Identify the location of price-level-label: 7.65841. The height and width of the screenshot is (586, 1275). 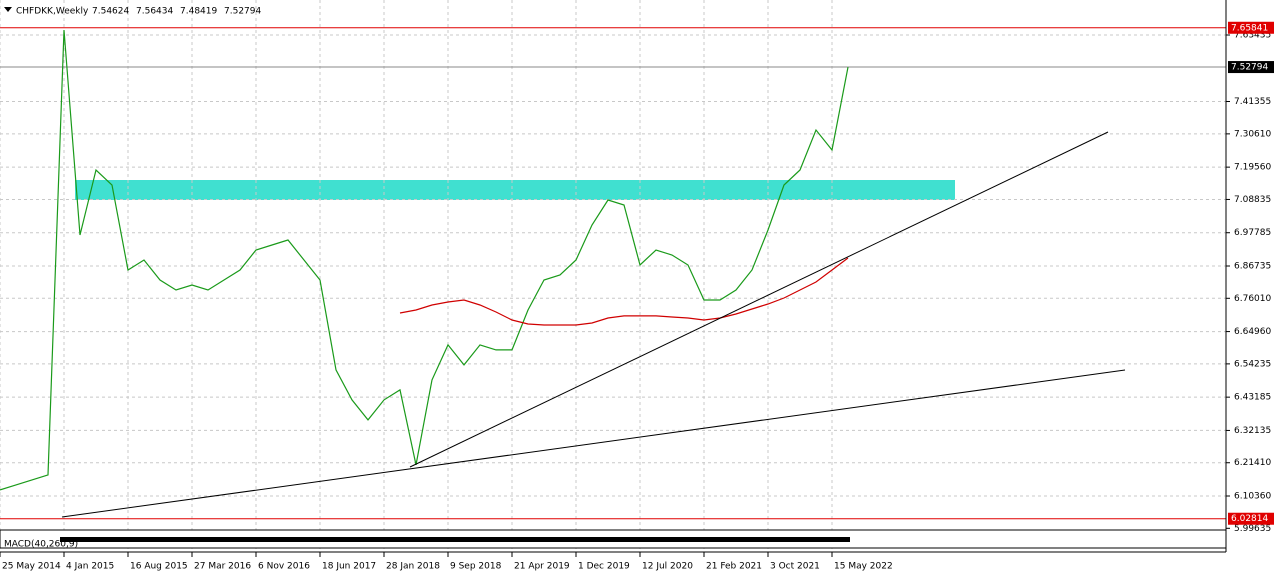
(1249, 28).